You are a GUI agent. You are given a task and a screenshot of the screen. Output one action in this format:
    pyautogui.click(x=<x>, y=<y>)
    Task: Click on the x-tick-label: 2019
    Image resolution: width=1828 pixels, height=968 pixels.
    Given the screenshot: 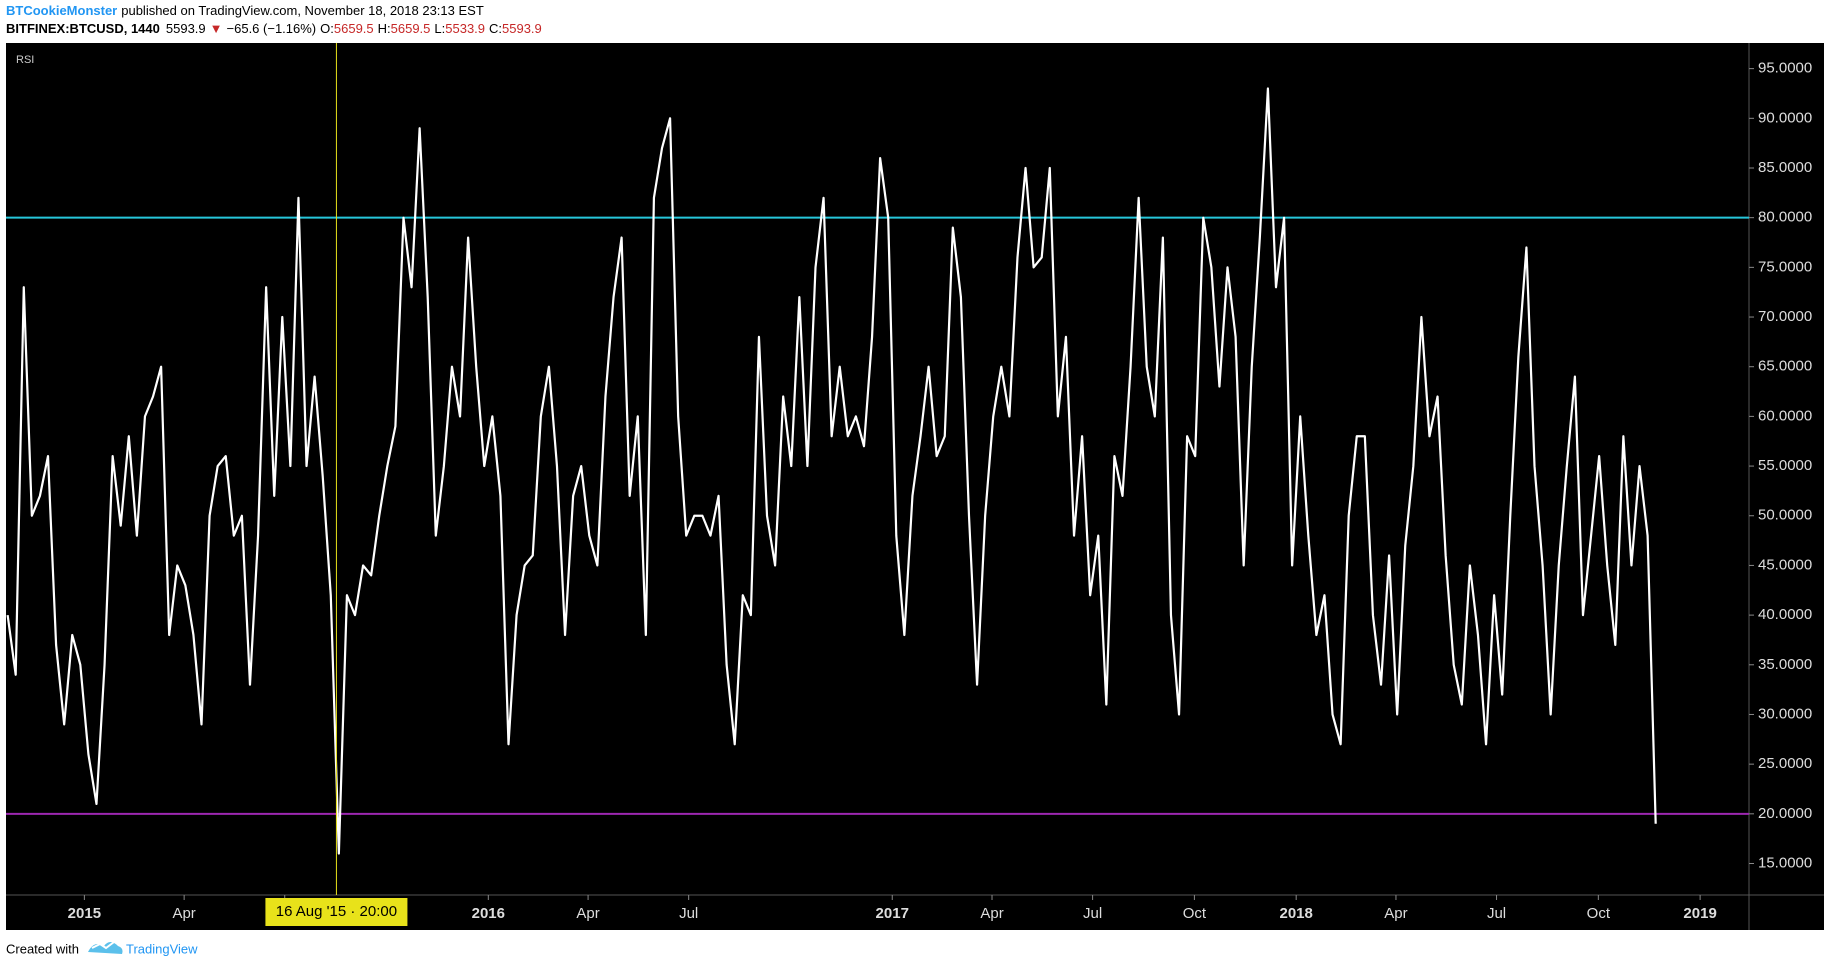 What is the action you would take?
    pyautogui.click(x=1699, y=913)
    